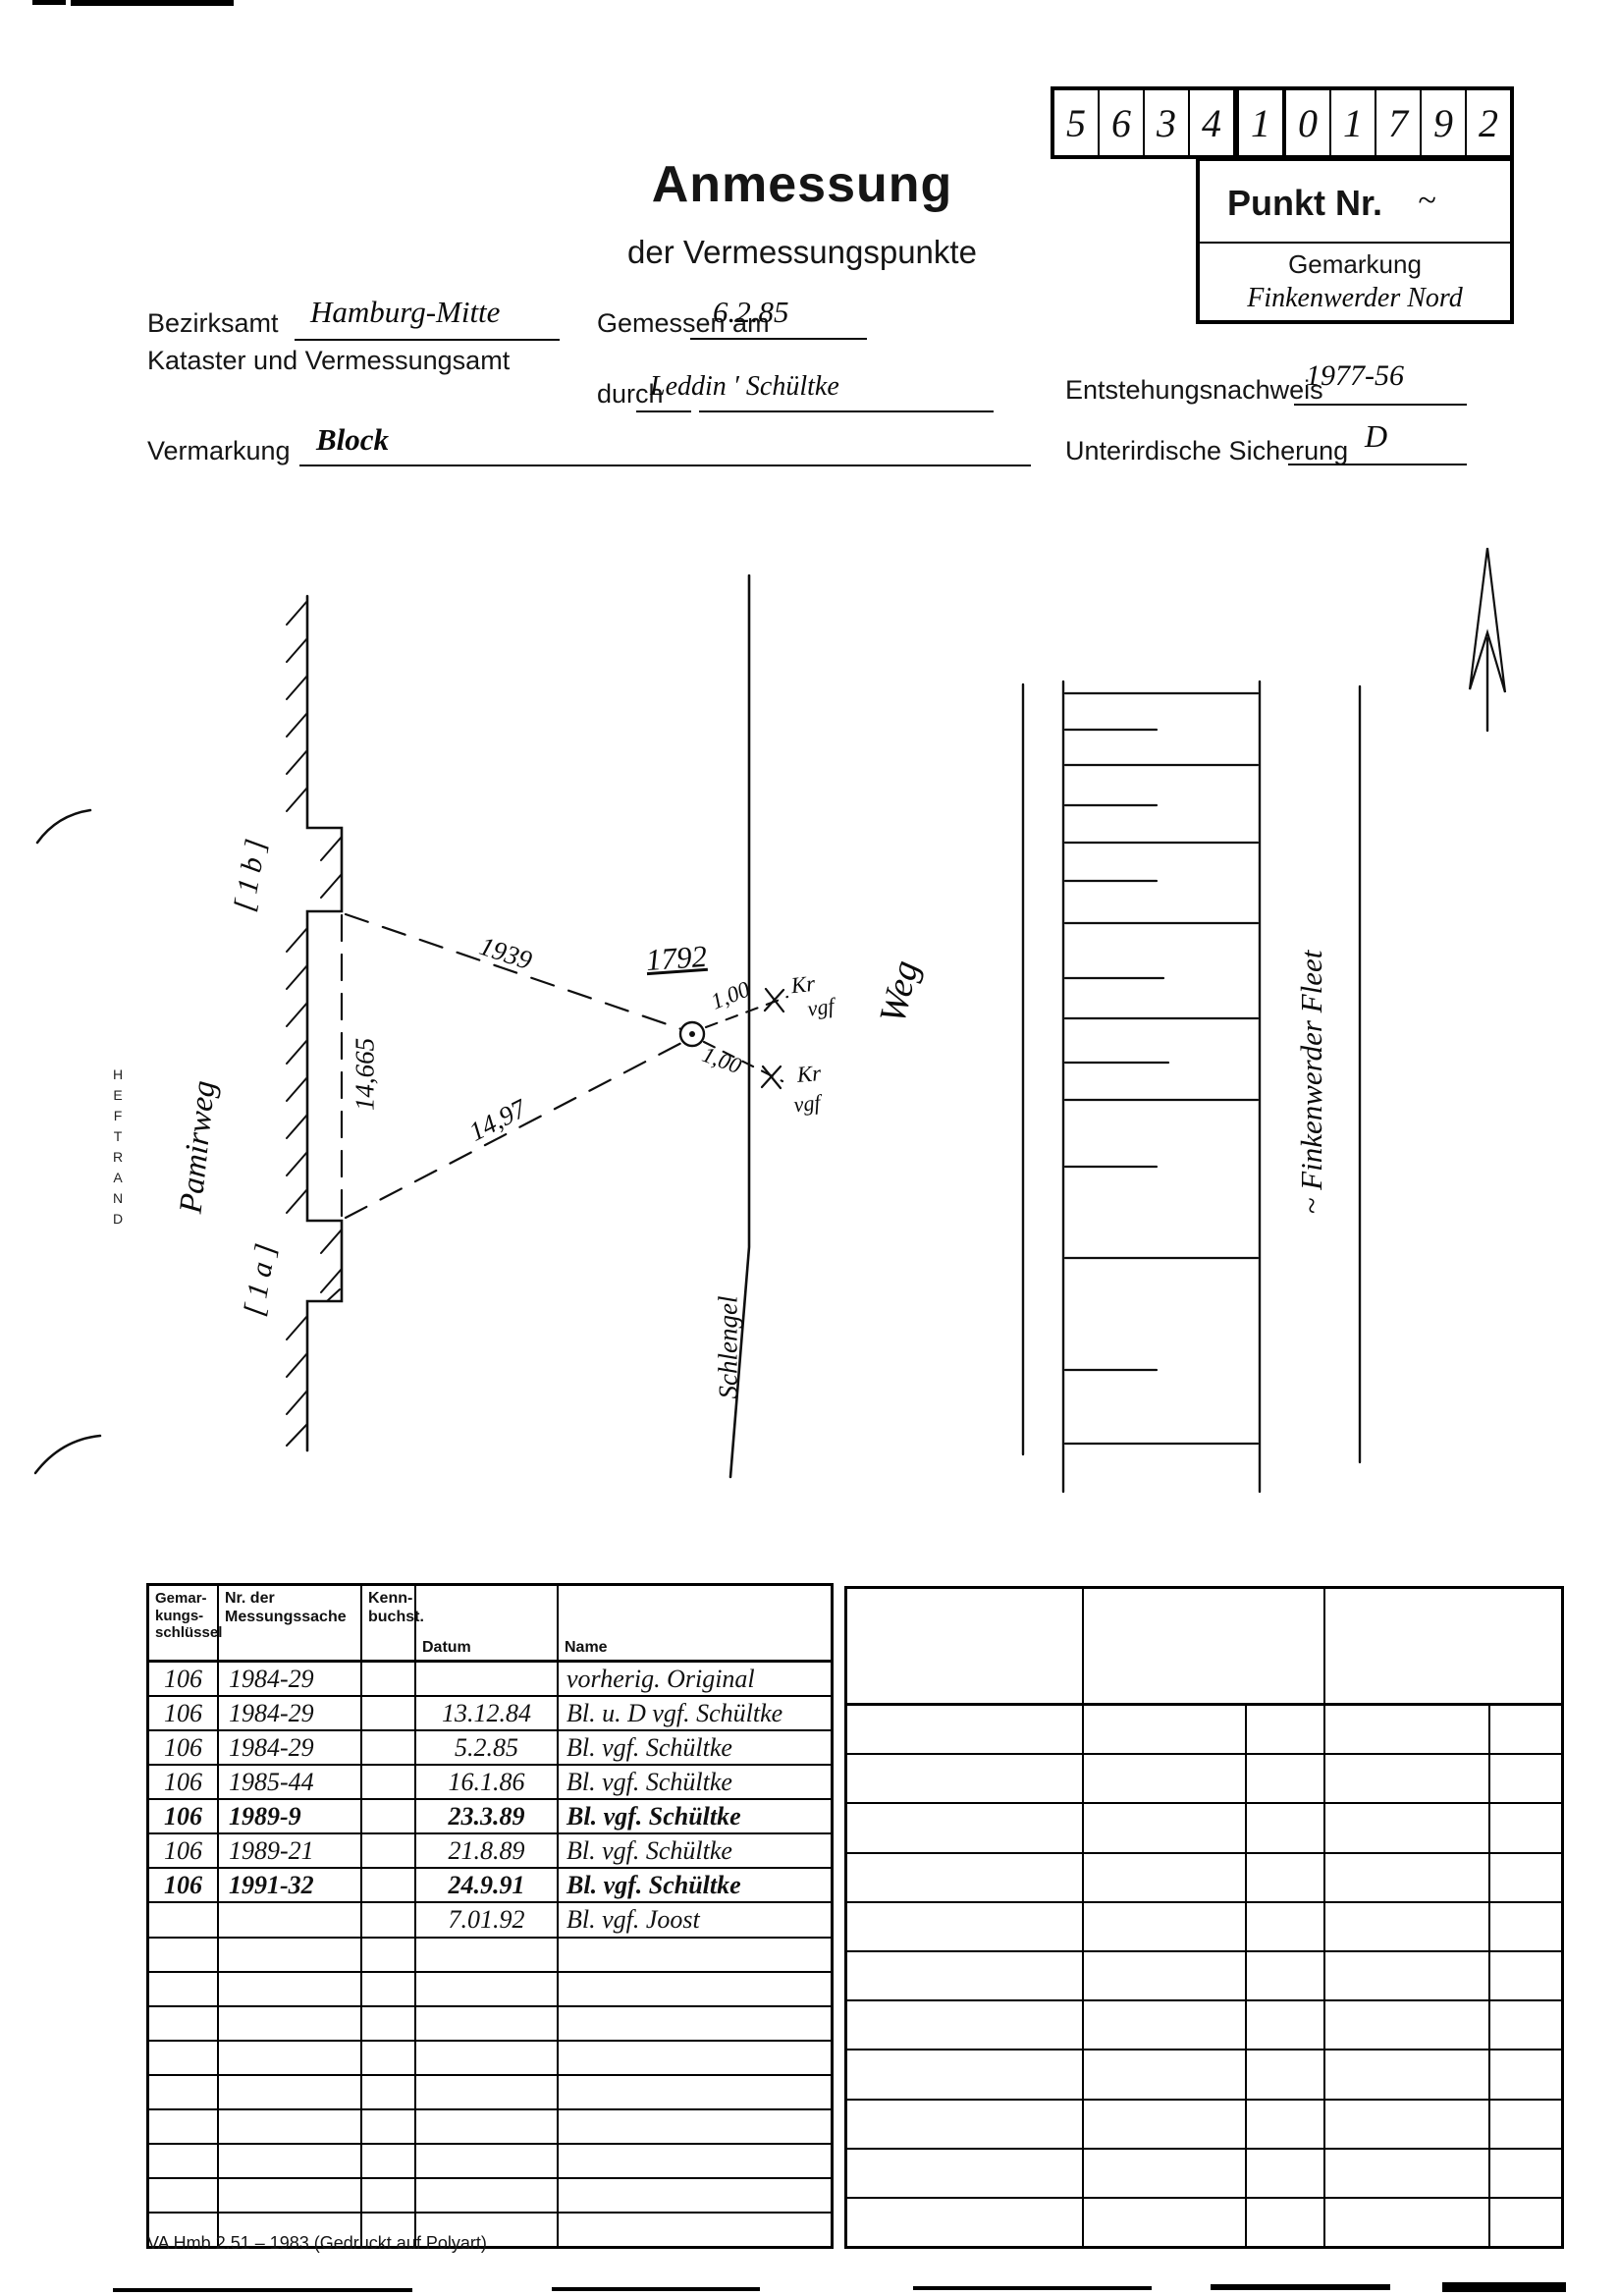  Describe the element at coordinates (490, 1749) in the screenshot. I see `table-row: 106 1984-29 5.2.85 Bl. vgf. Schültke` at that location.